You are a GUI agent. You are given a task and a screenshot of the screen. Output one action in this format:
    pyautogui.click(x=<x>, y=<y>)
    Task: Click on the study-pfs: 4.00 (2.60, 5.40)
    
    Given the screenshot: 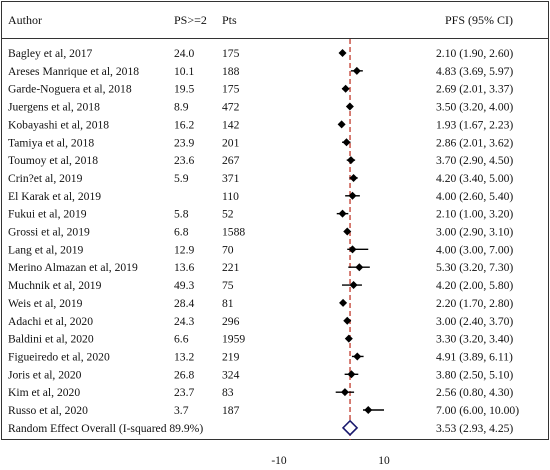 What is the action you would take?
    pyautogui.click(x=474, y=196)
    